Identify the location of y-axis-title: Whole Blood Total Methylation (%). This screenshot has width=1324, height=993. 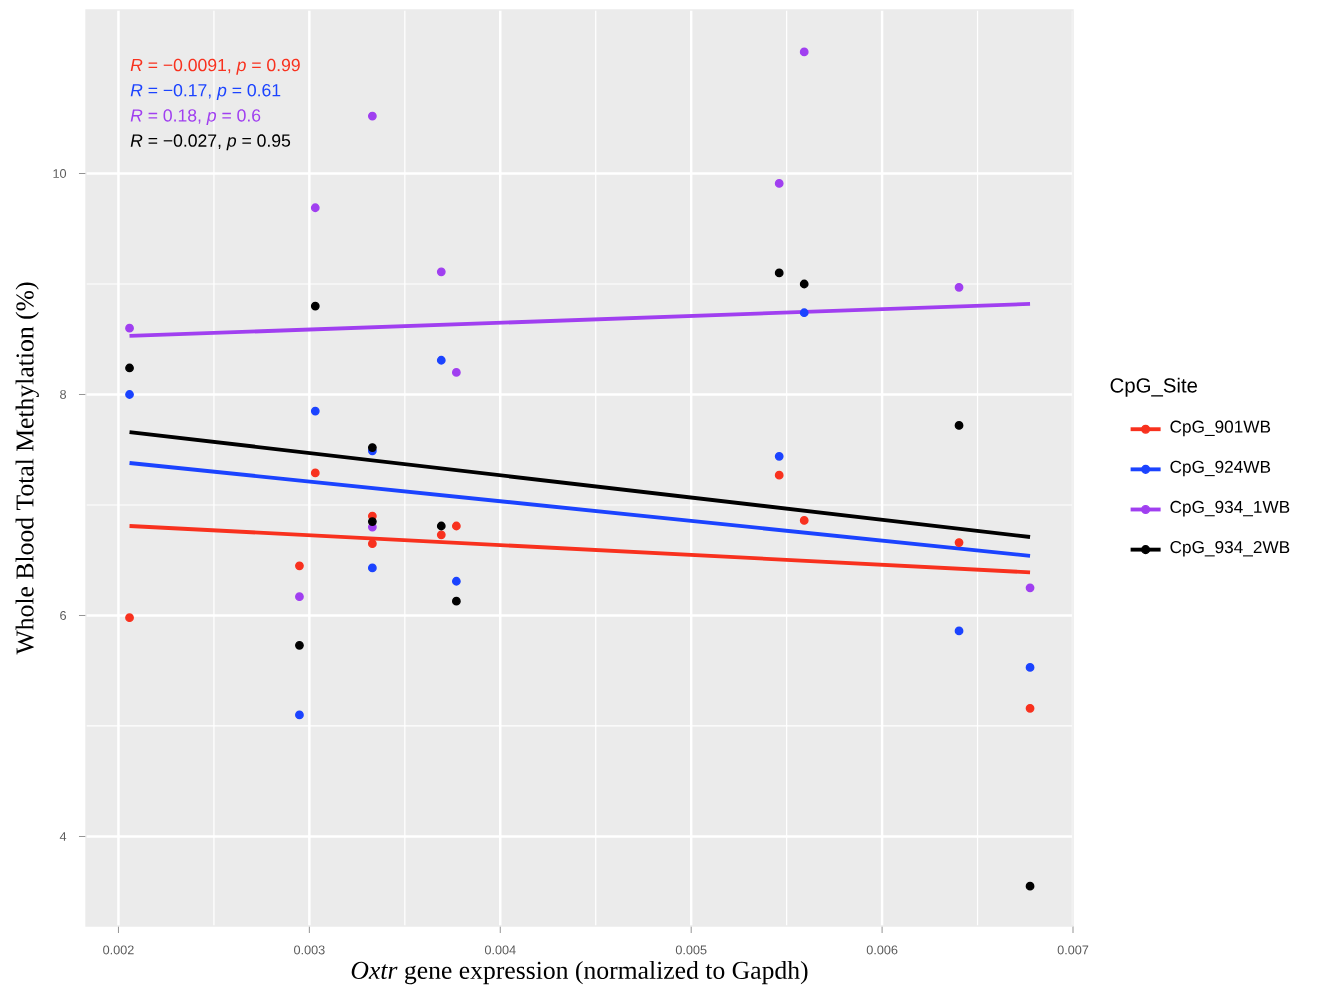
(27, 468).